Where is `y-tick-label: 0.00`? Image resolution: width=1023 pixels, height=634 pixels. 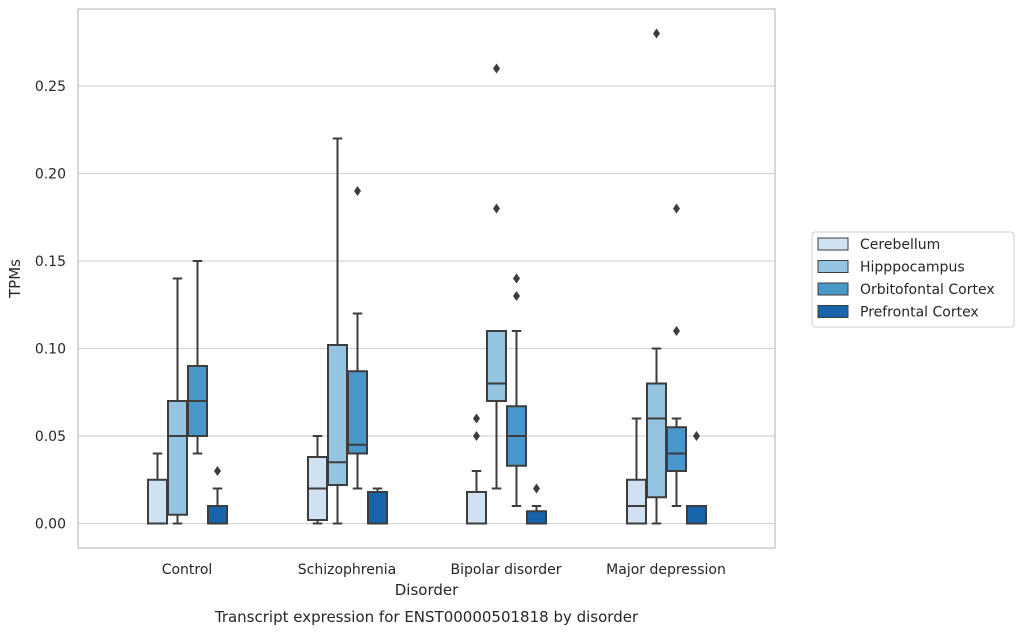 y-tick-label: 0.00 is located at coordinates (50, 525).